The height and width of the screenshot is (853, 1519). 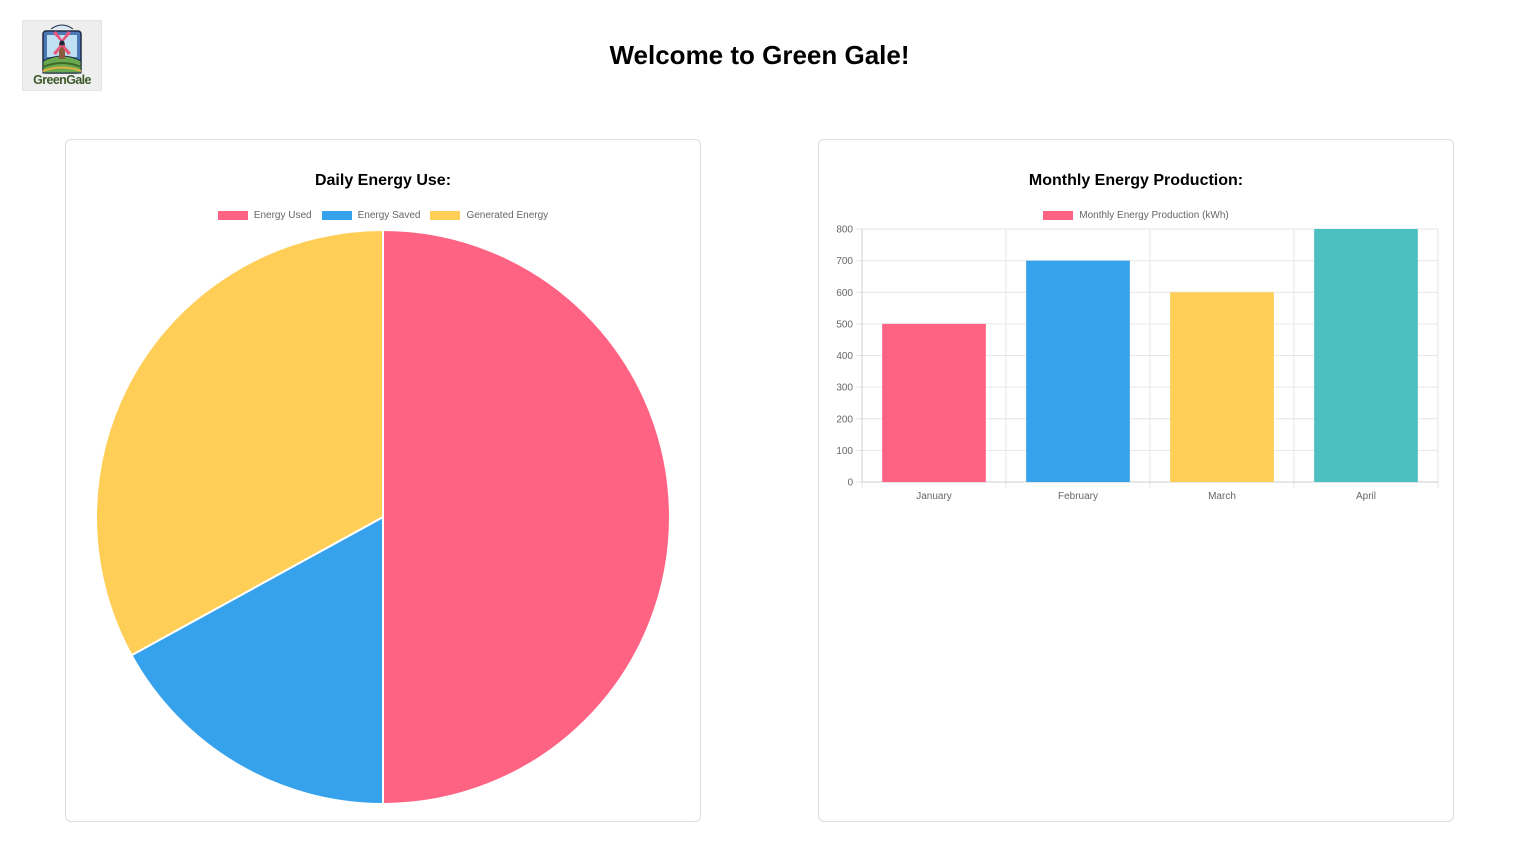 I want to click on pie-chart-title: Daily Energy Use:, so click(x=383, y=180).